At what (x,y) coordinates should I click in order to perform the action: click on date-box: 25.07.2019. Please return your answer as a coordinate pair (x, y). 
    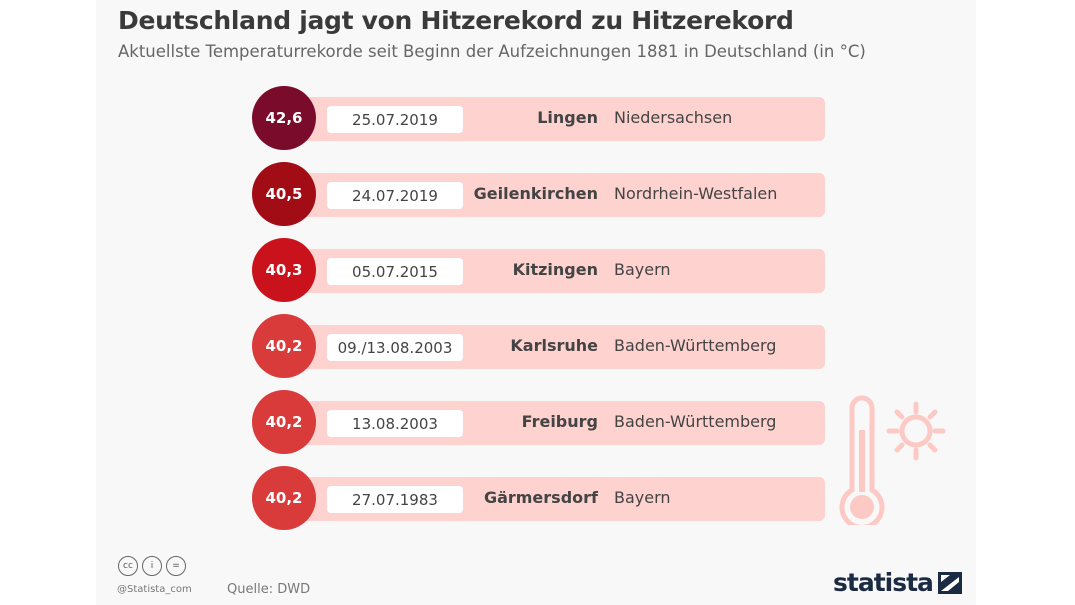
    Looking at the image, I should click on (395, 119).